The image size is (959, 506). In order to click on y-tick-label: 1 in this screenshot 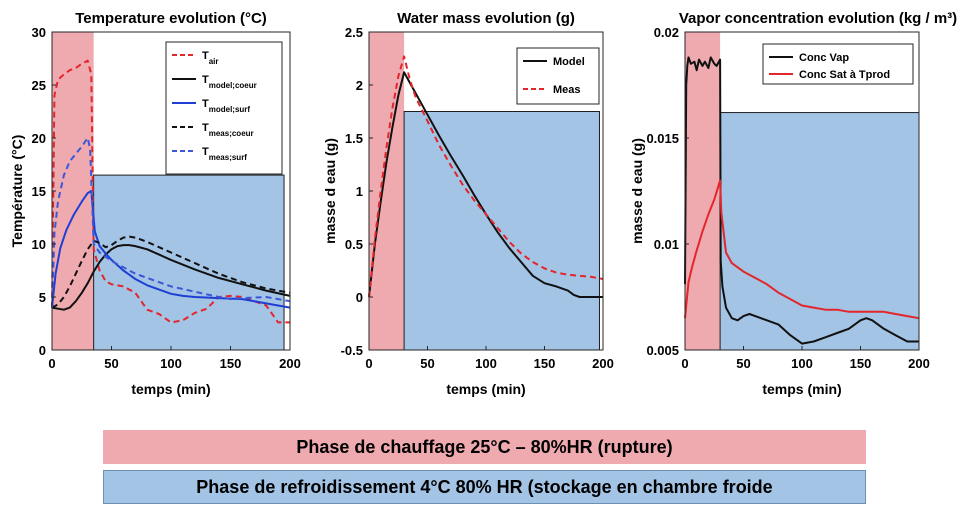, I will do `click(359, 191)`.